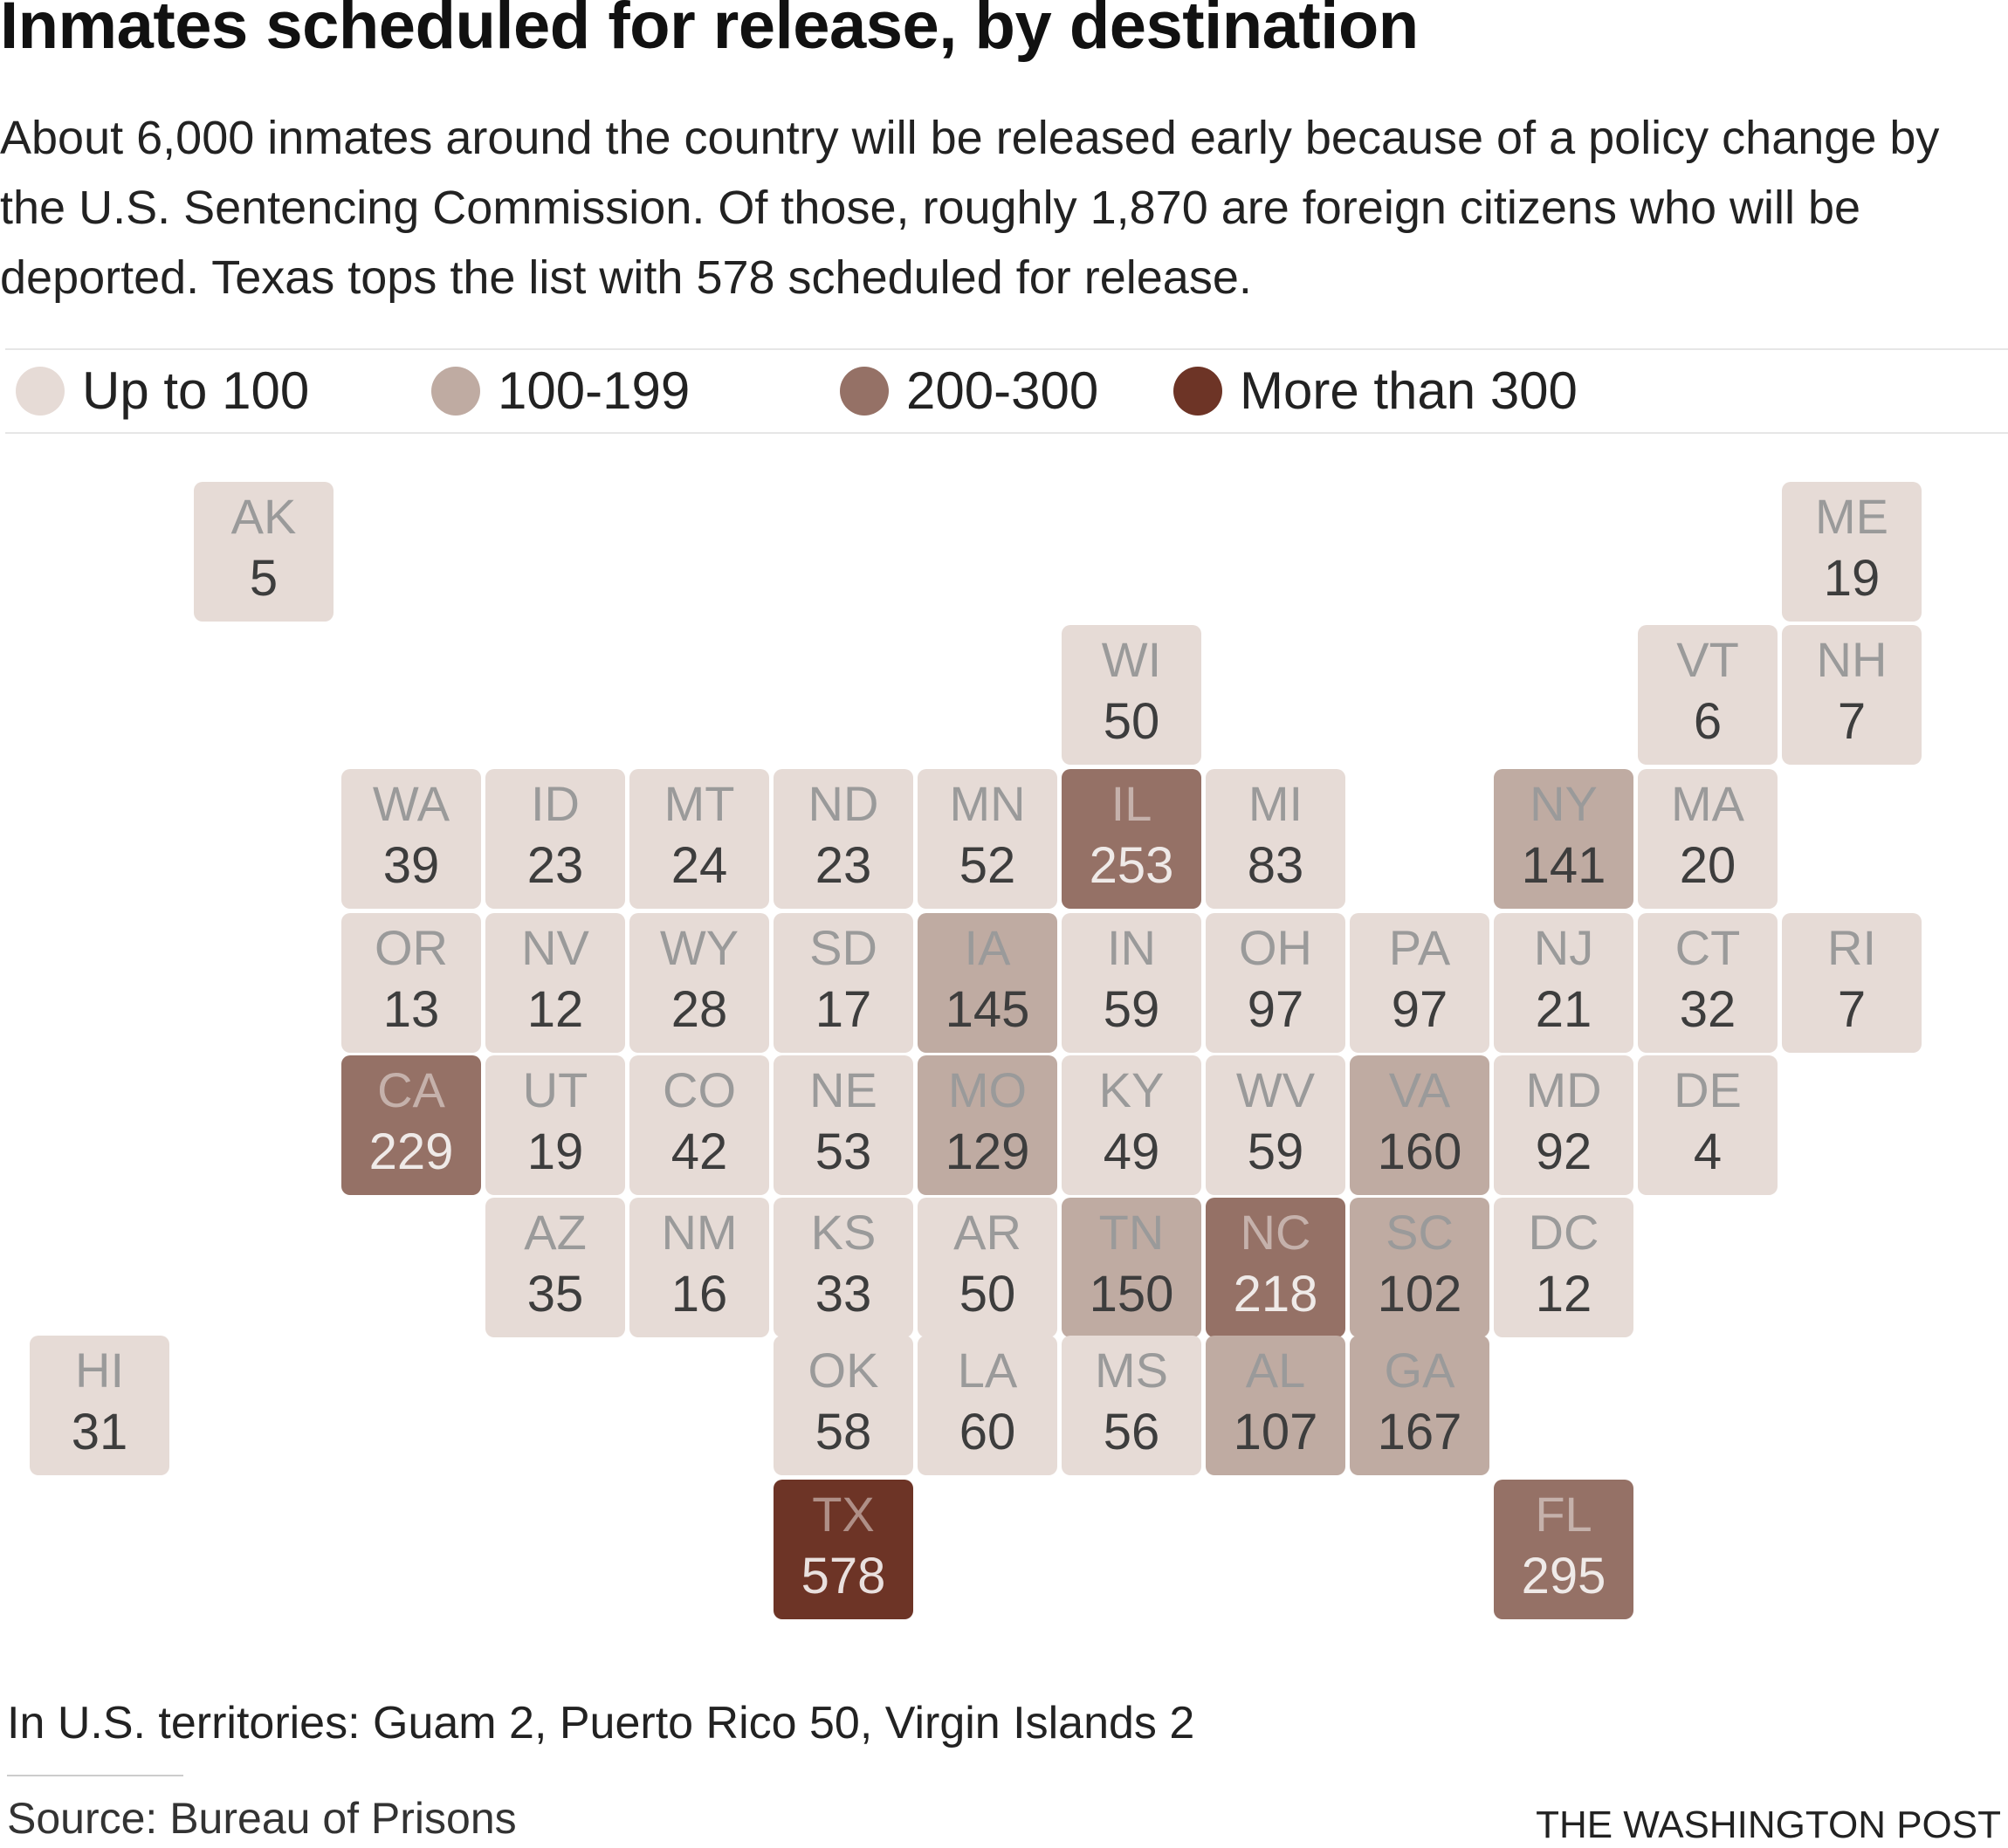  I want to click on state-value: 102, so click(1420, 1294).